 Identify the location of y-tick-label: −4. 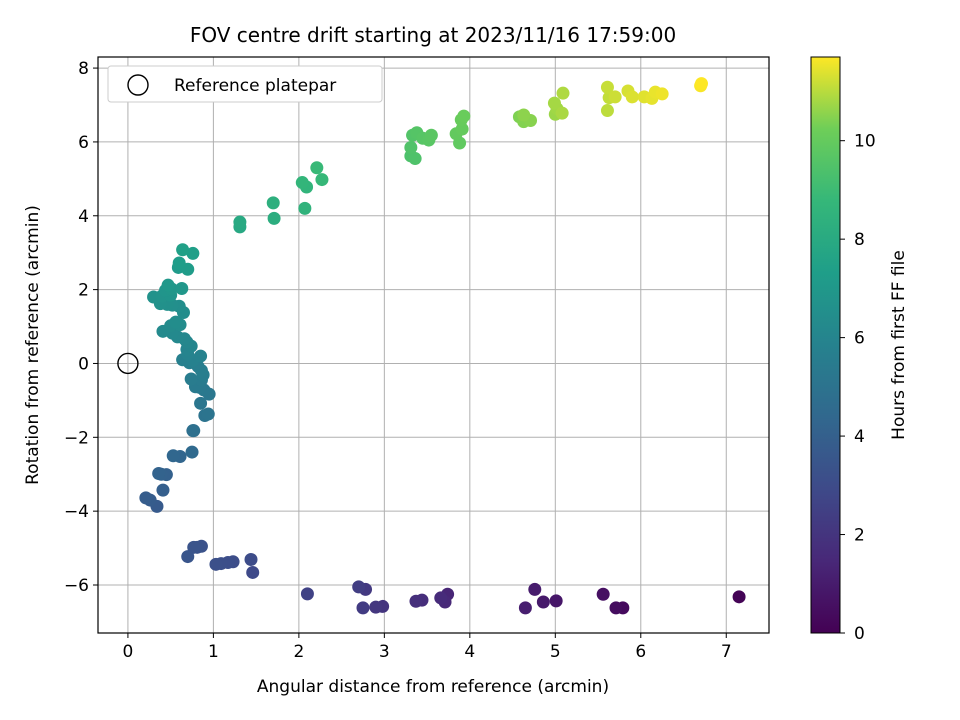
(76, 512).